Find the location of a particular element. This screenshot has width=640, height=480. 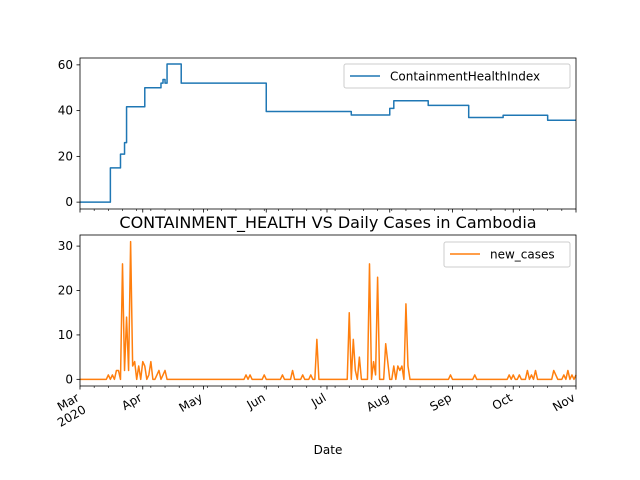

top-legend: ContainmentHealthIndex is located at coordinates (457, 76).